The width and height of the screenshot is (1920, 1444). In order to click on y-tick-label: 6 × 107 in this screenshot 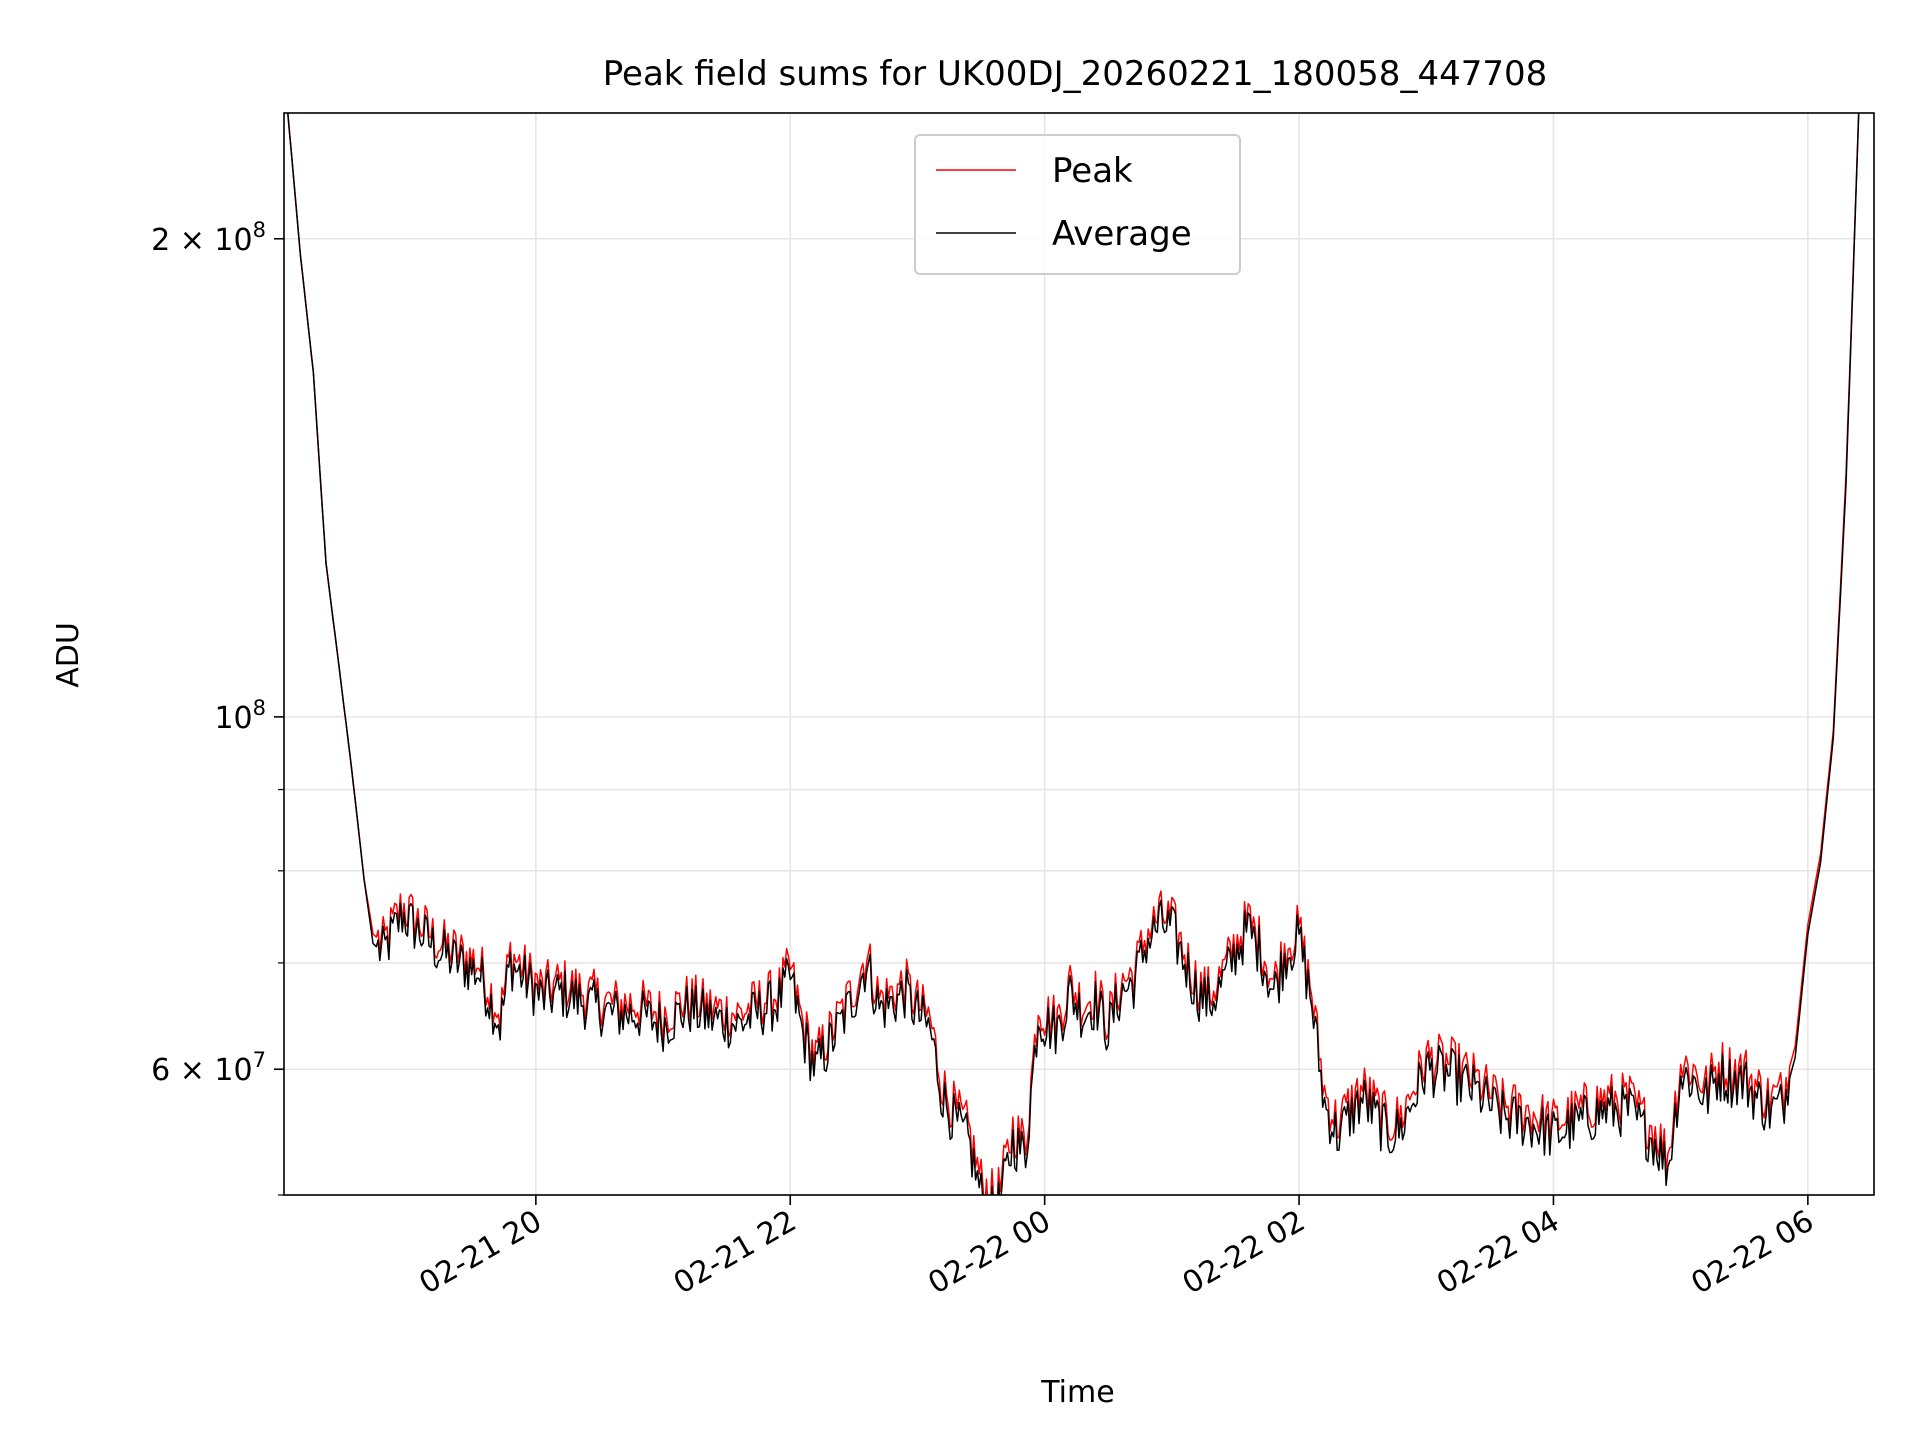, I will do `click(208, 1068)`.